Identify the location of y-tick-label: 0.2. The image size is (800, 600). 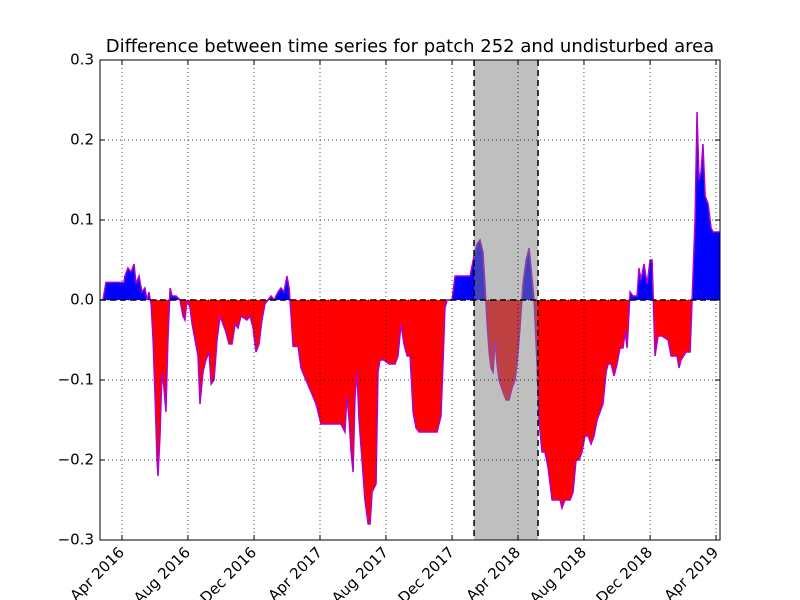
(82, 140).